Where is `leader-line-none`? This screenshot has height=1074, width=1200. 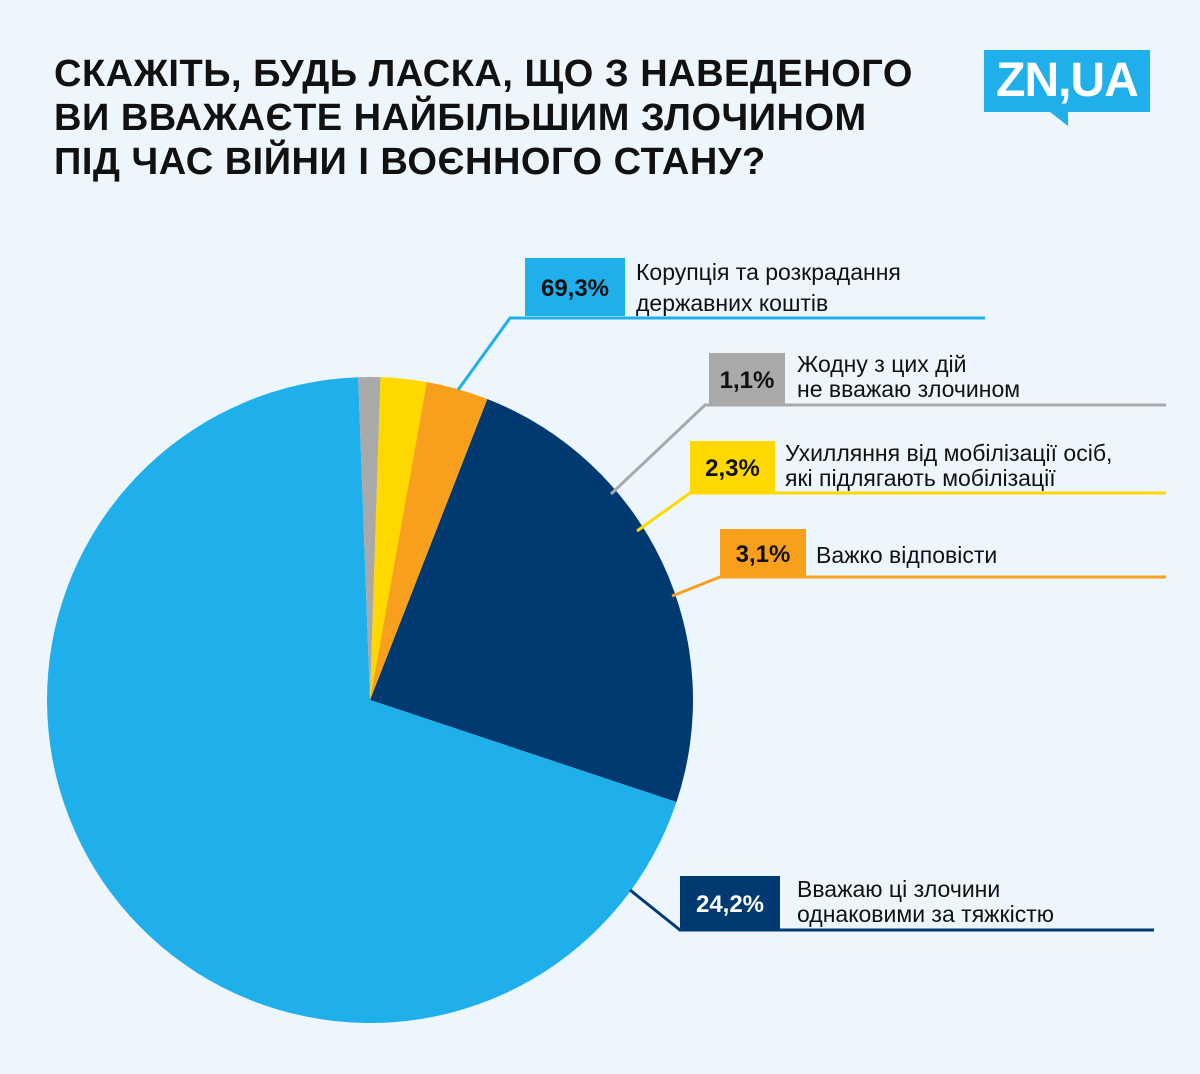 leader-line-none is located at coordinates (887, 449).